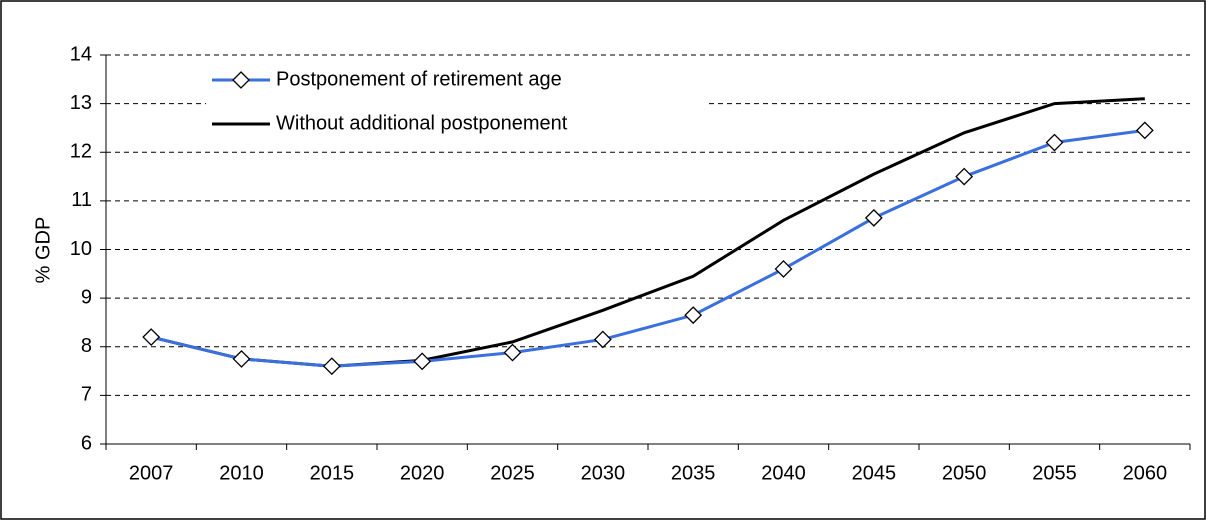  I want to click on y-tick-label: 7, so click(86, 395).